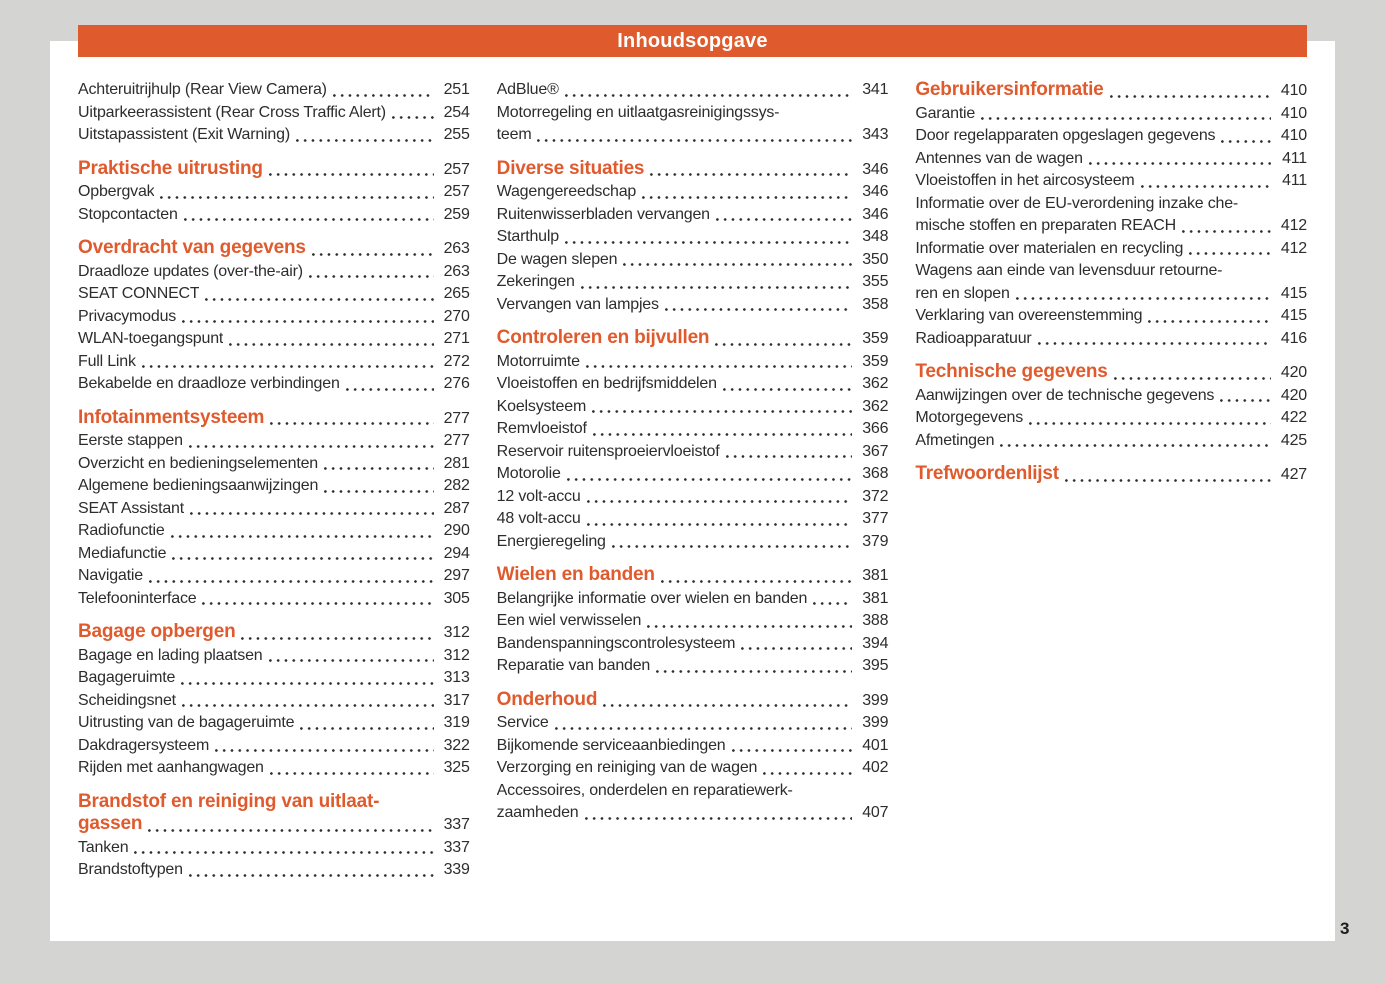  Describe the element at coordinates (627, 767) in the screenshot. I see `toc-entry-label: Verzorging en reiniging van de wagen` at that location.